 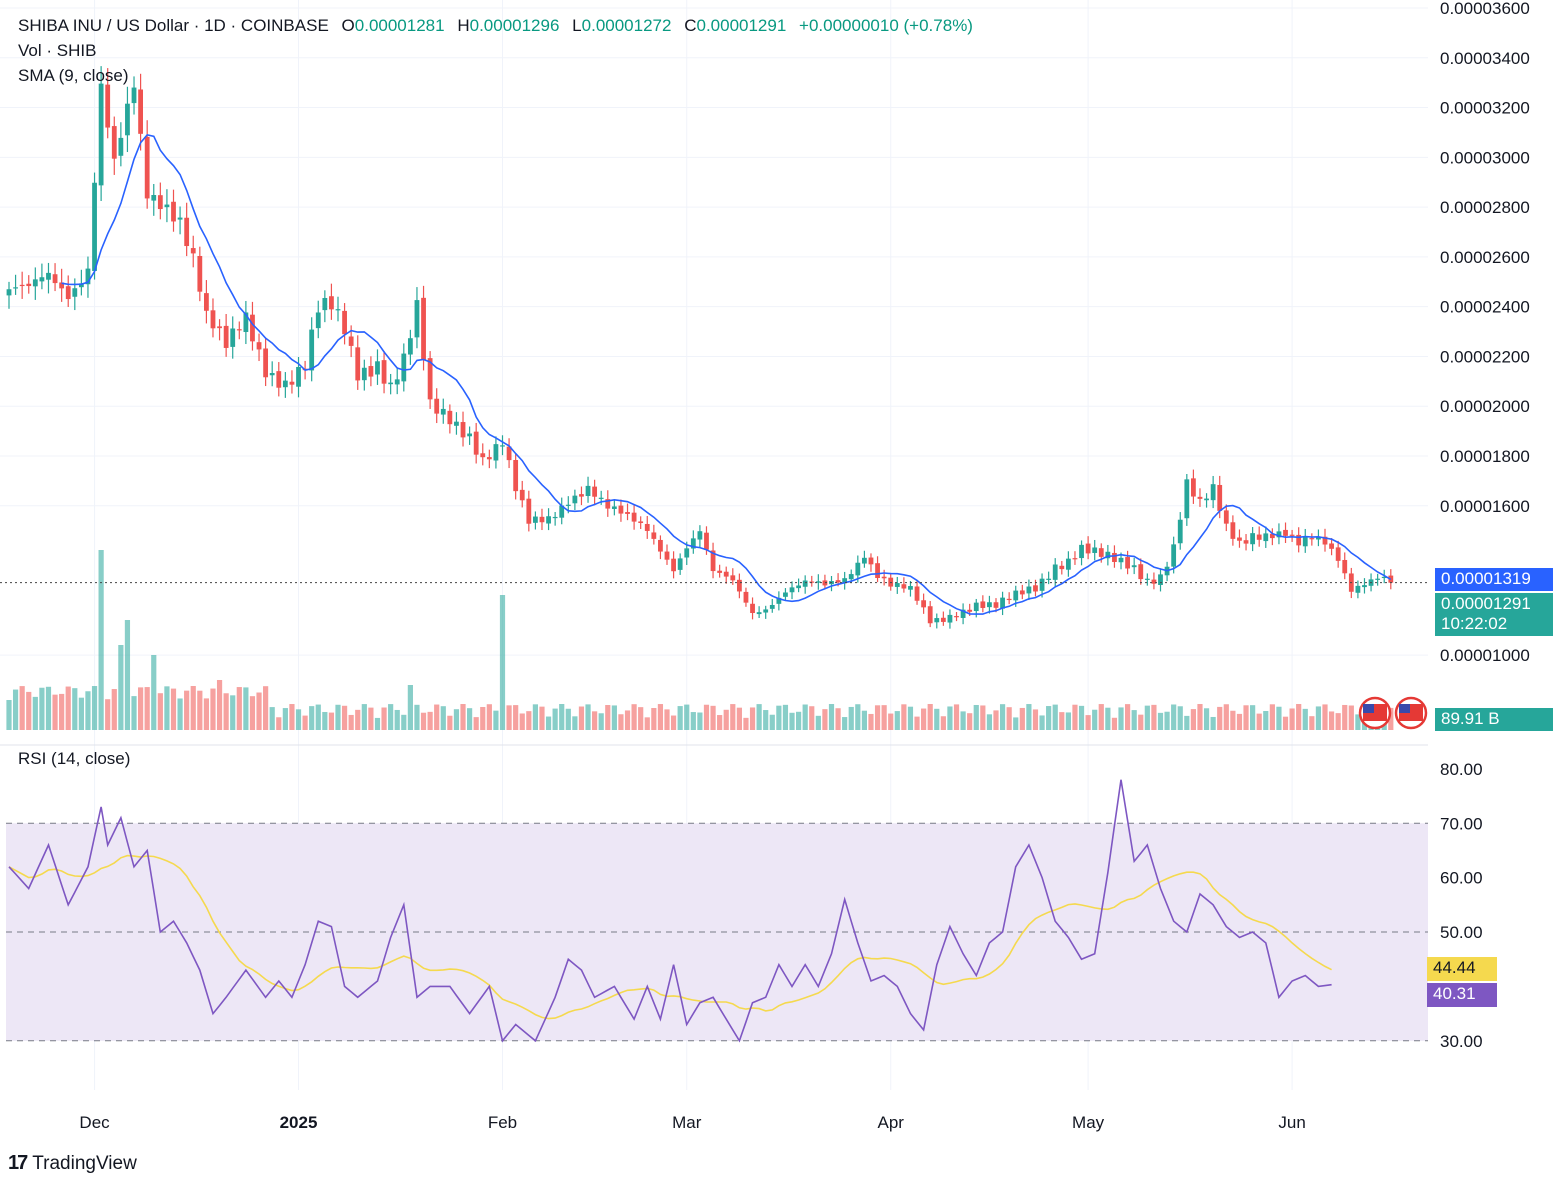 What do you see at coordinates (57, 50) in the screenshot?
I see `volume-legend: Vol · SHIB` at bounding box center [57, 50].